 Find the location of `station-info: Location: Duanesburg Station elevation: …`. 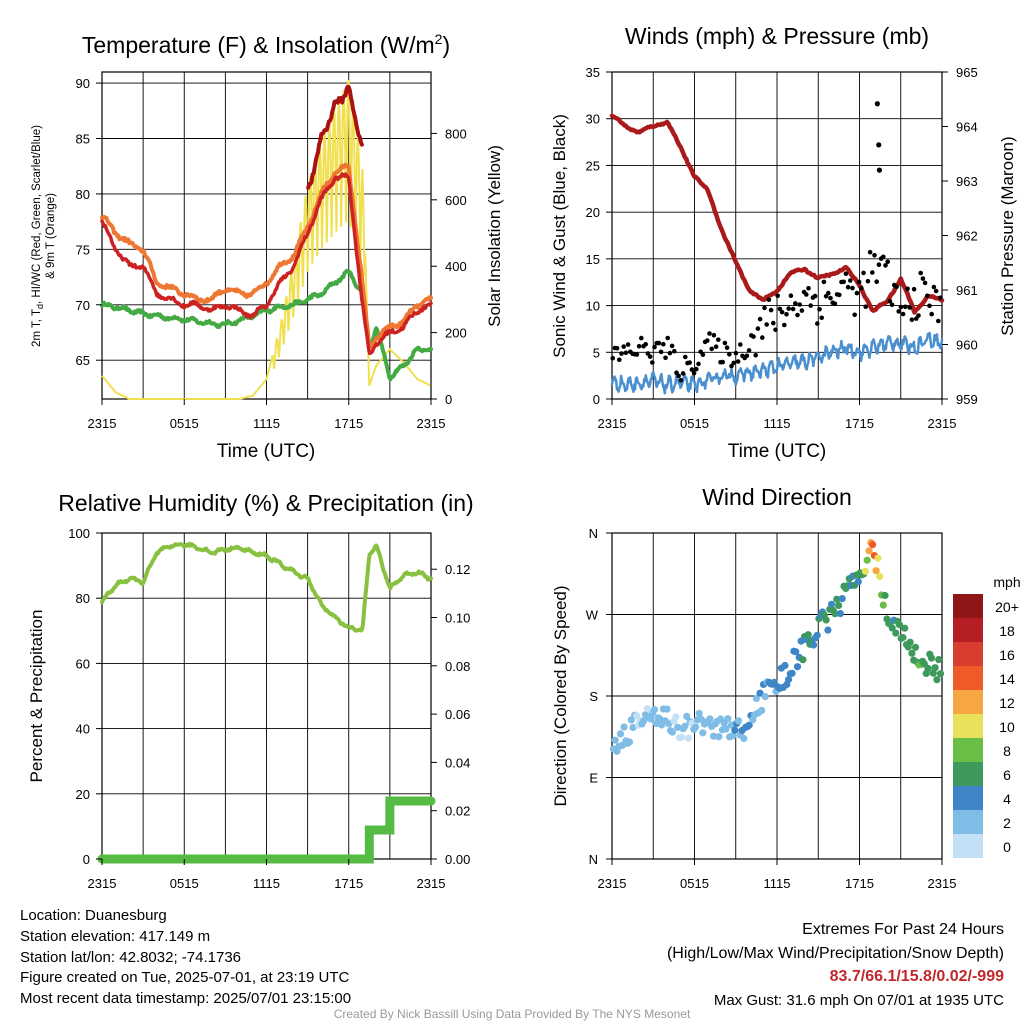

station-info: Location: Duanesburg Station elevation: … is located at coordinates (185, 958).